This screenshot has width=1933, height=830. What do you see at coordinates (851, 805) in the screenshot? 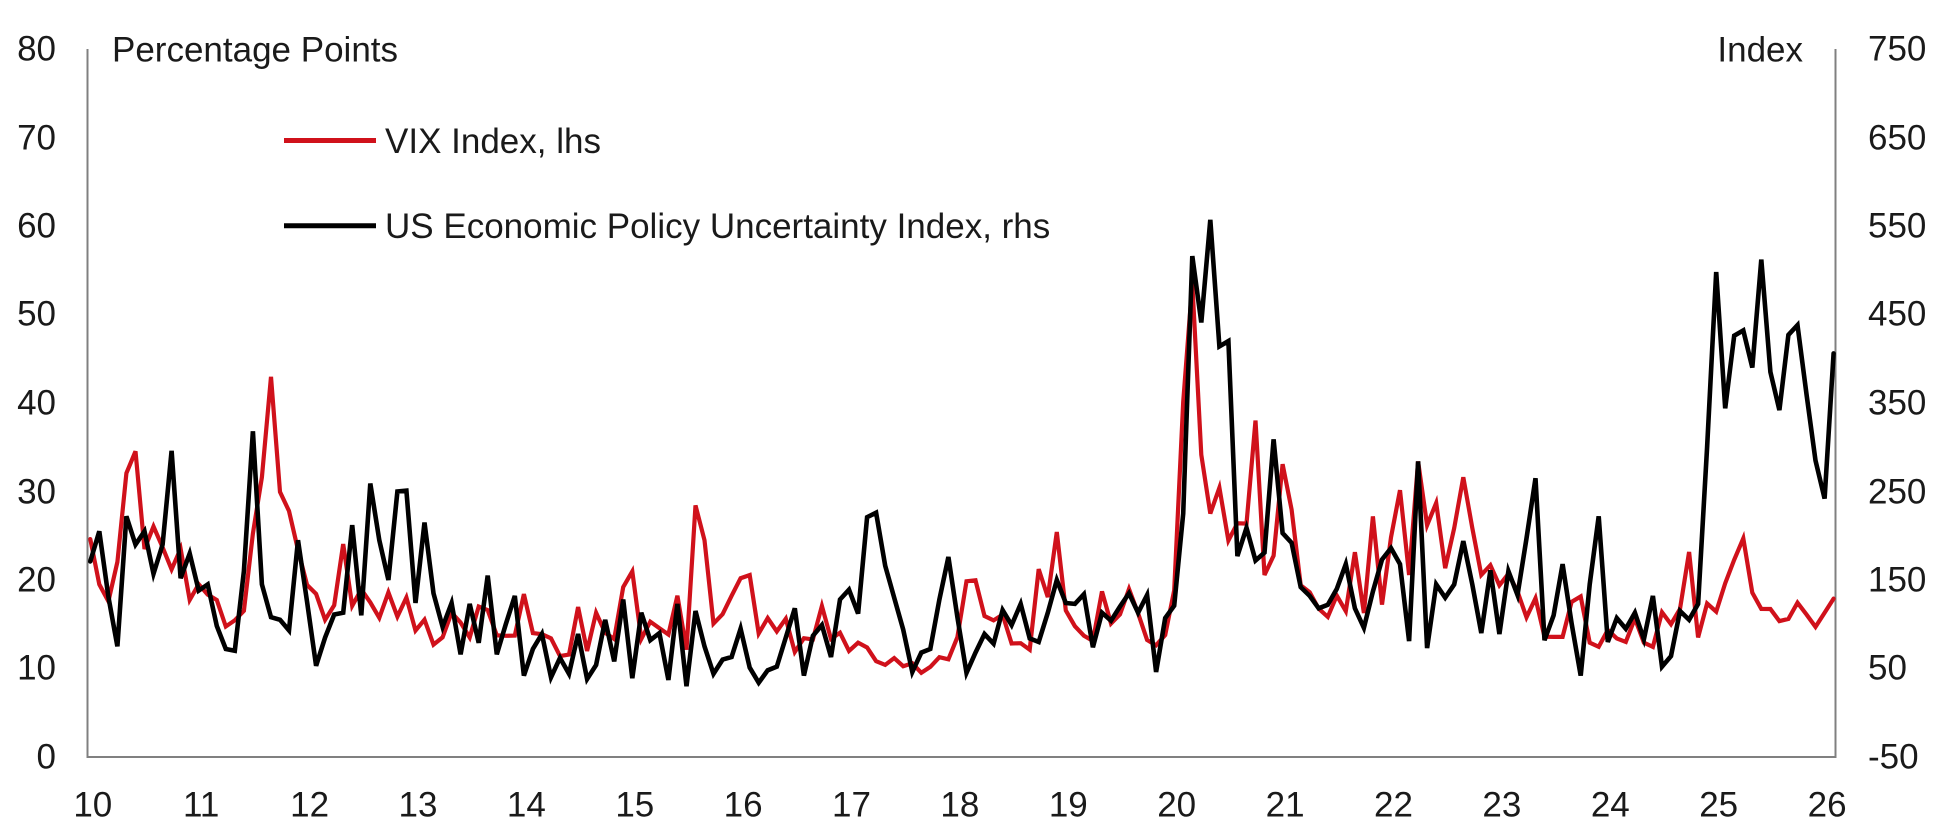
I see `svg-text: 17` at bounding box center [851, 805].